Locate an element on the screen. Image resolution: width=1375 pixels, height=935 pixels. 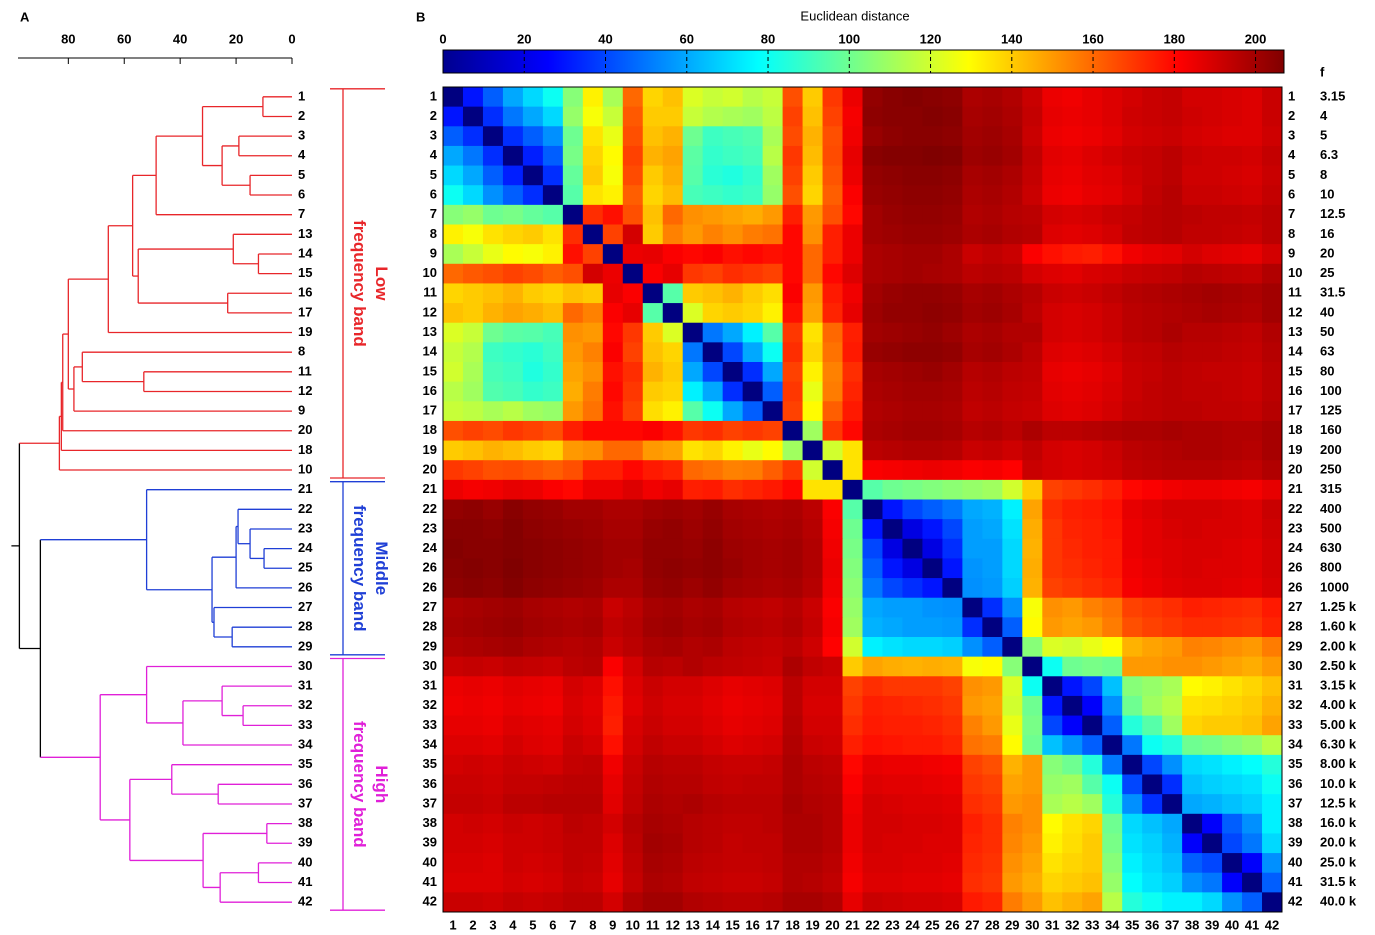
row-label-right: 27 is located at coordinates (1295, 606).